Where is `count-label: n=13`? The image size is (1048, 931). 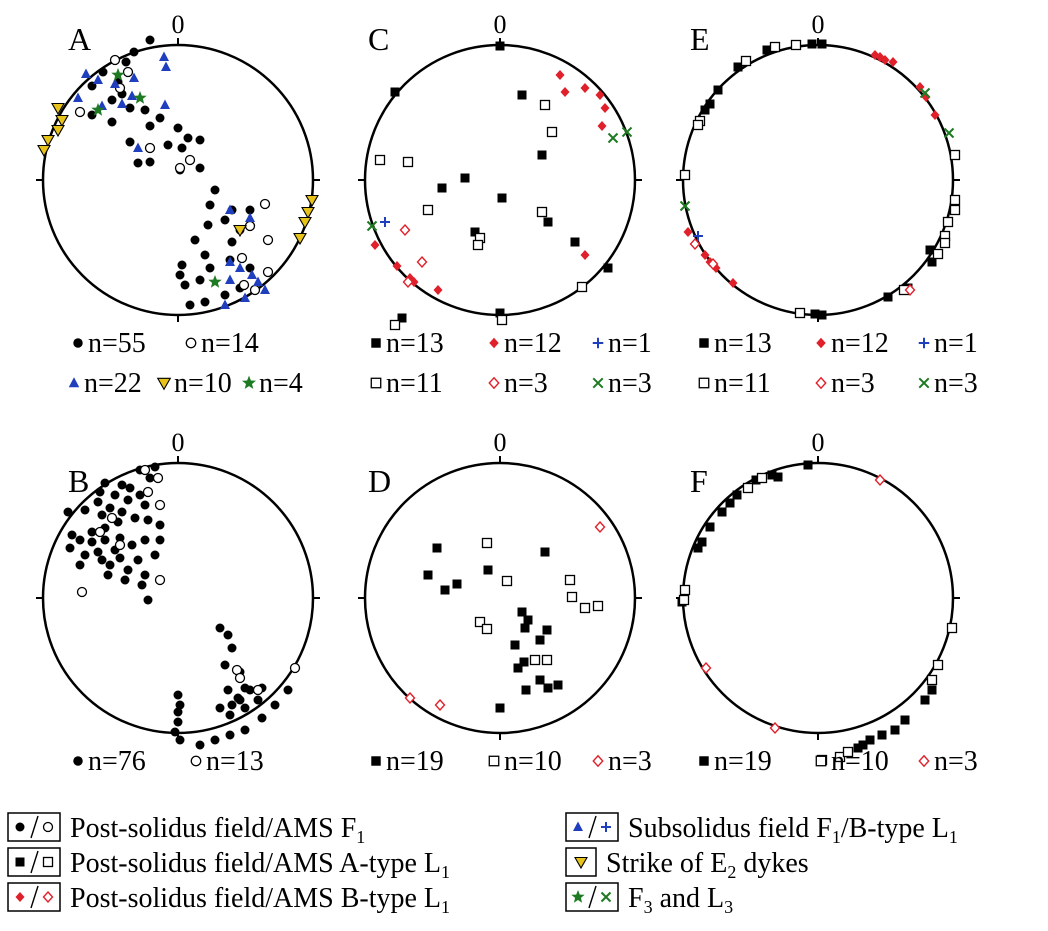 count-label: n=13 is located at coordinates (415, 343).